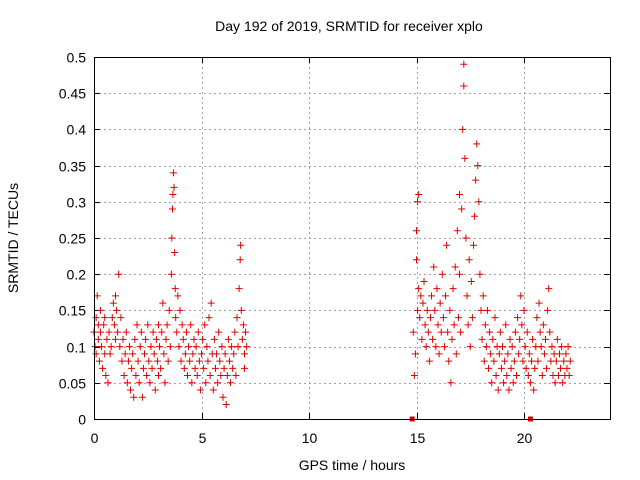 The width and height of the screenshot is (640, 480). I want to click on x-tick-label: 15, so click(418, 438).